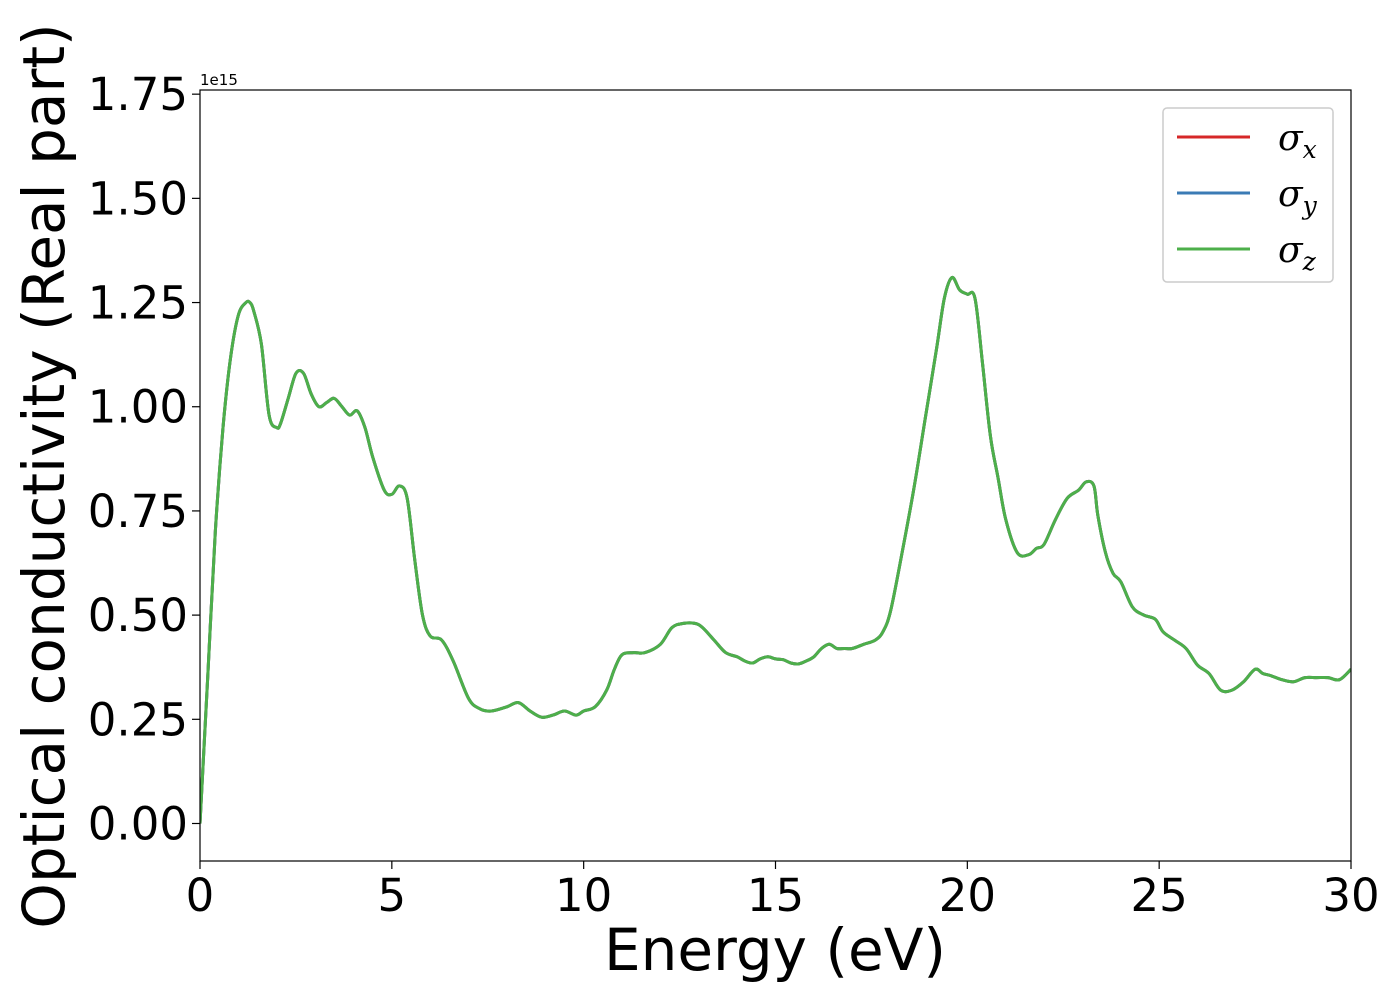 The width and height of the screenshot is (1400, 1000). I want to click on x-tick-label: 10, so click(583, 895).